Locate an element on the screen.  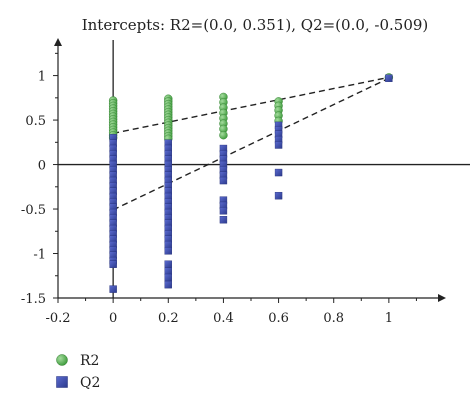
y-tick-label: 0 is located at coordinates (42, 166).